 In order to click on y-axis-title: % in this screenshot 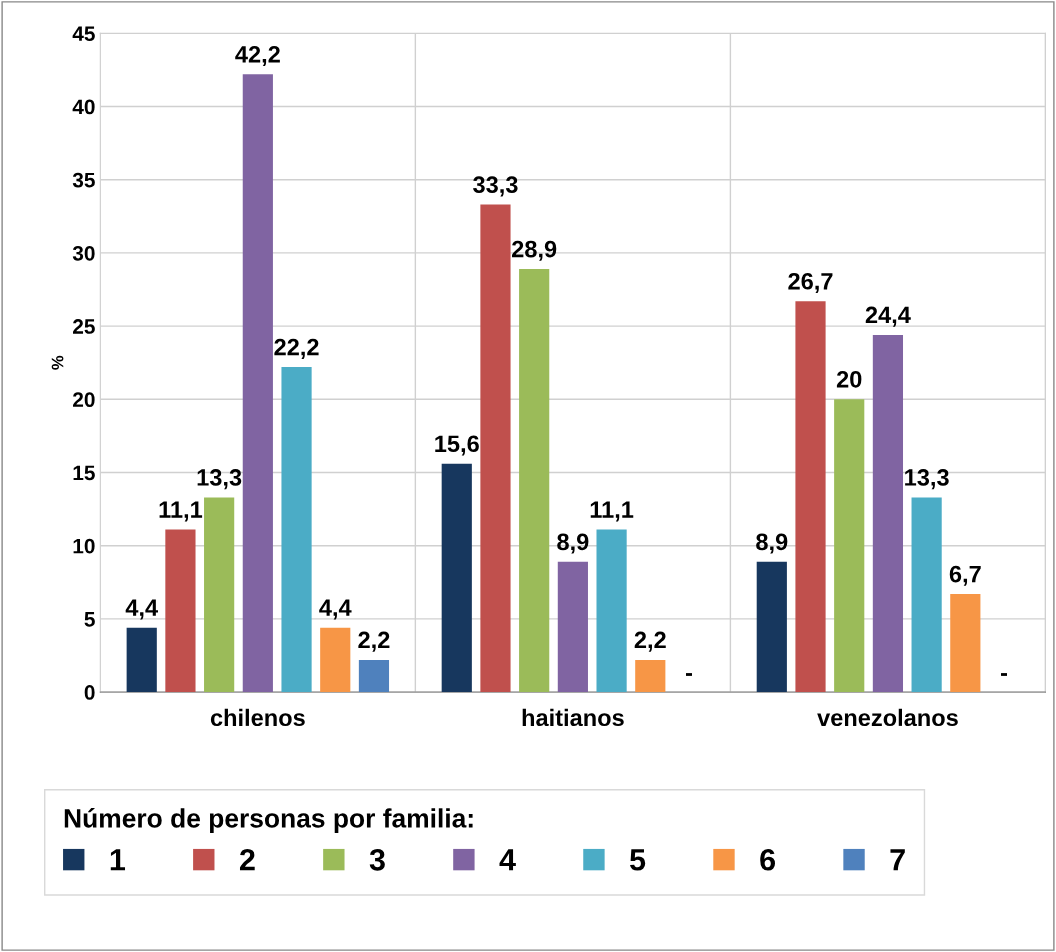, I will do `click(57, 362)`.